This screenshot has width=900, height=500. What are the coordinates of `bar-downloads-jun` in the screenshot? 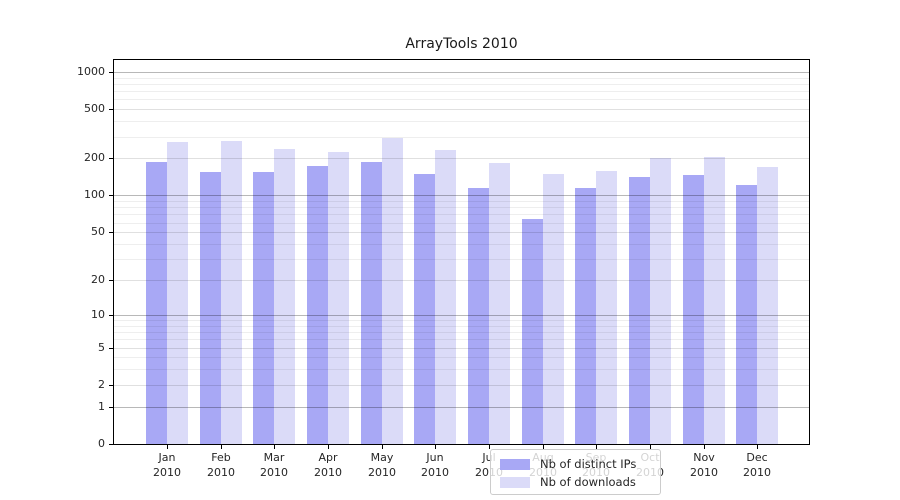 It's located at (445, 297).